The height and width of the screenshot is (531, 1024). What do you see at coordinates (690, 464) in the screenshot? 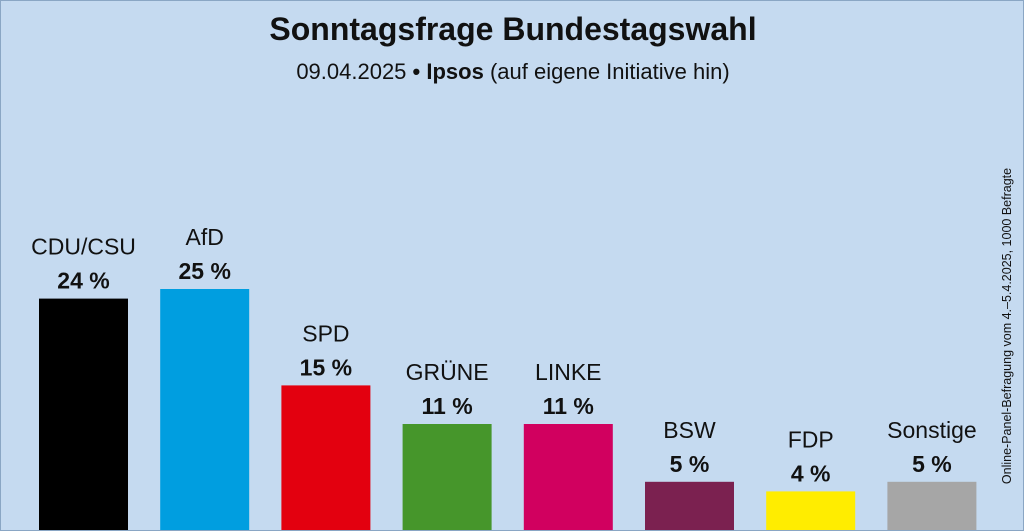
I see `value-label-bsw: 5 %` at bounding box center [690, 464].